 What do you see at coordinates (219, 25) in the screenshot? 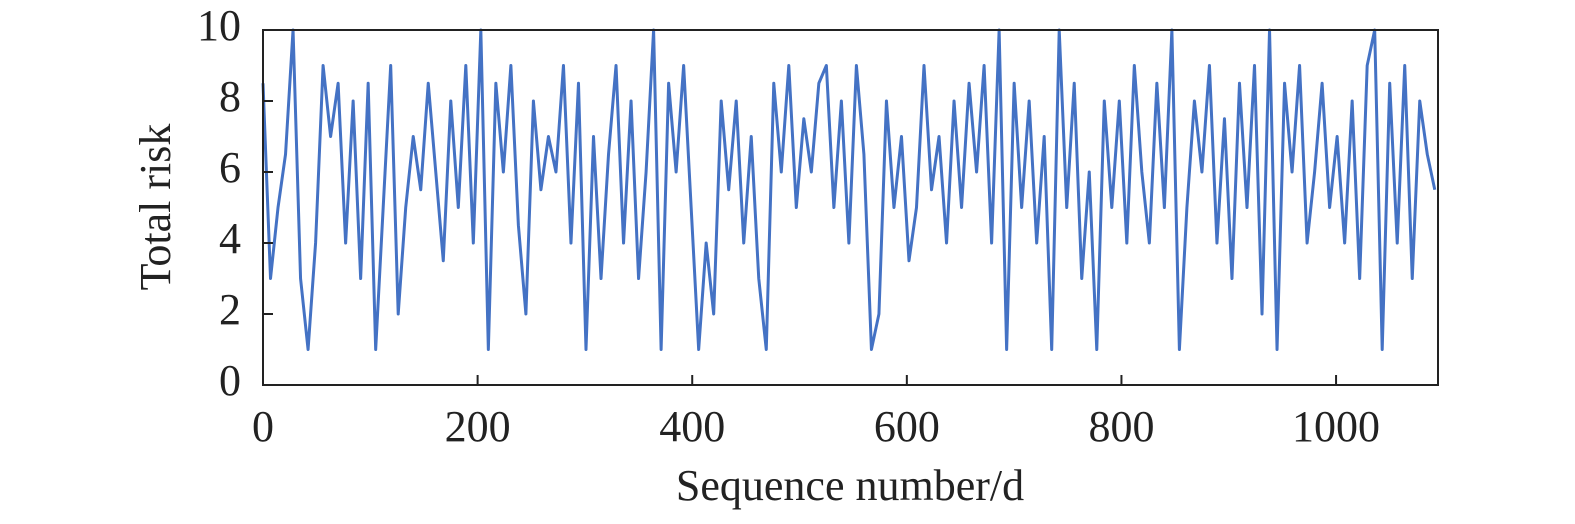
I see `y-tick-label: 10` at bounding box center [219, 25].